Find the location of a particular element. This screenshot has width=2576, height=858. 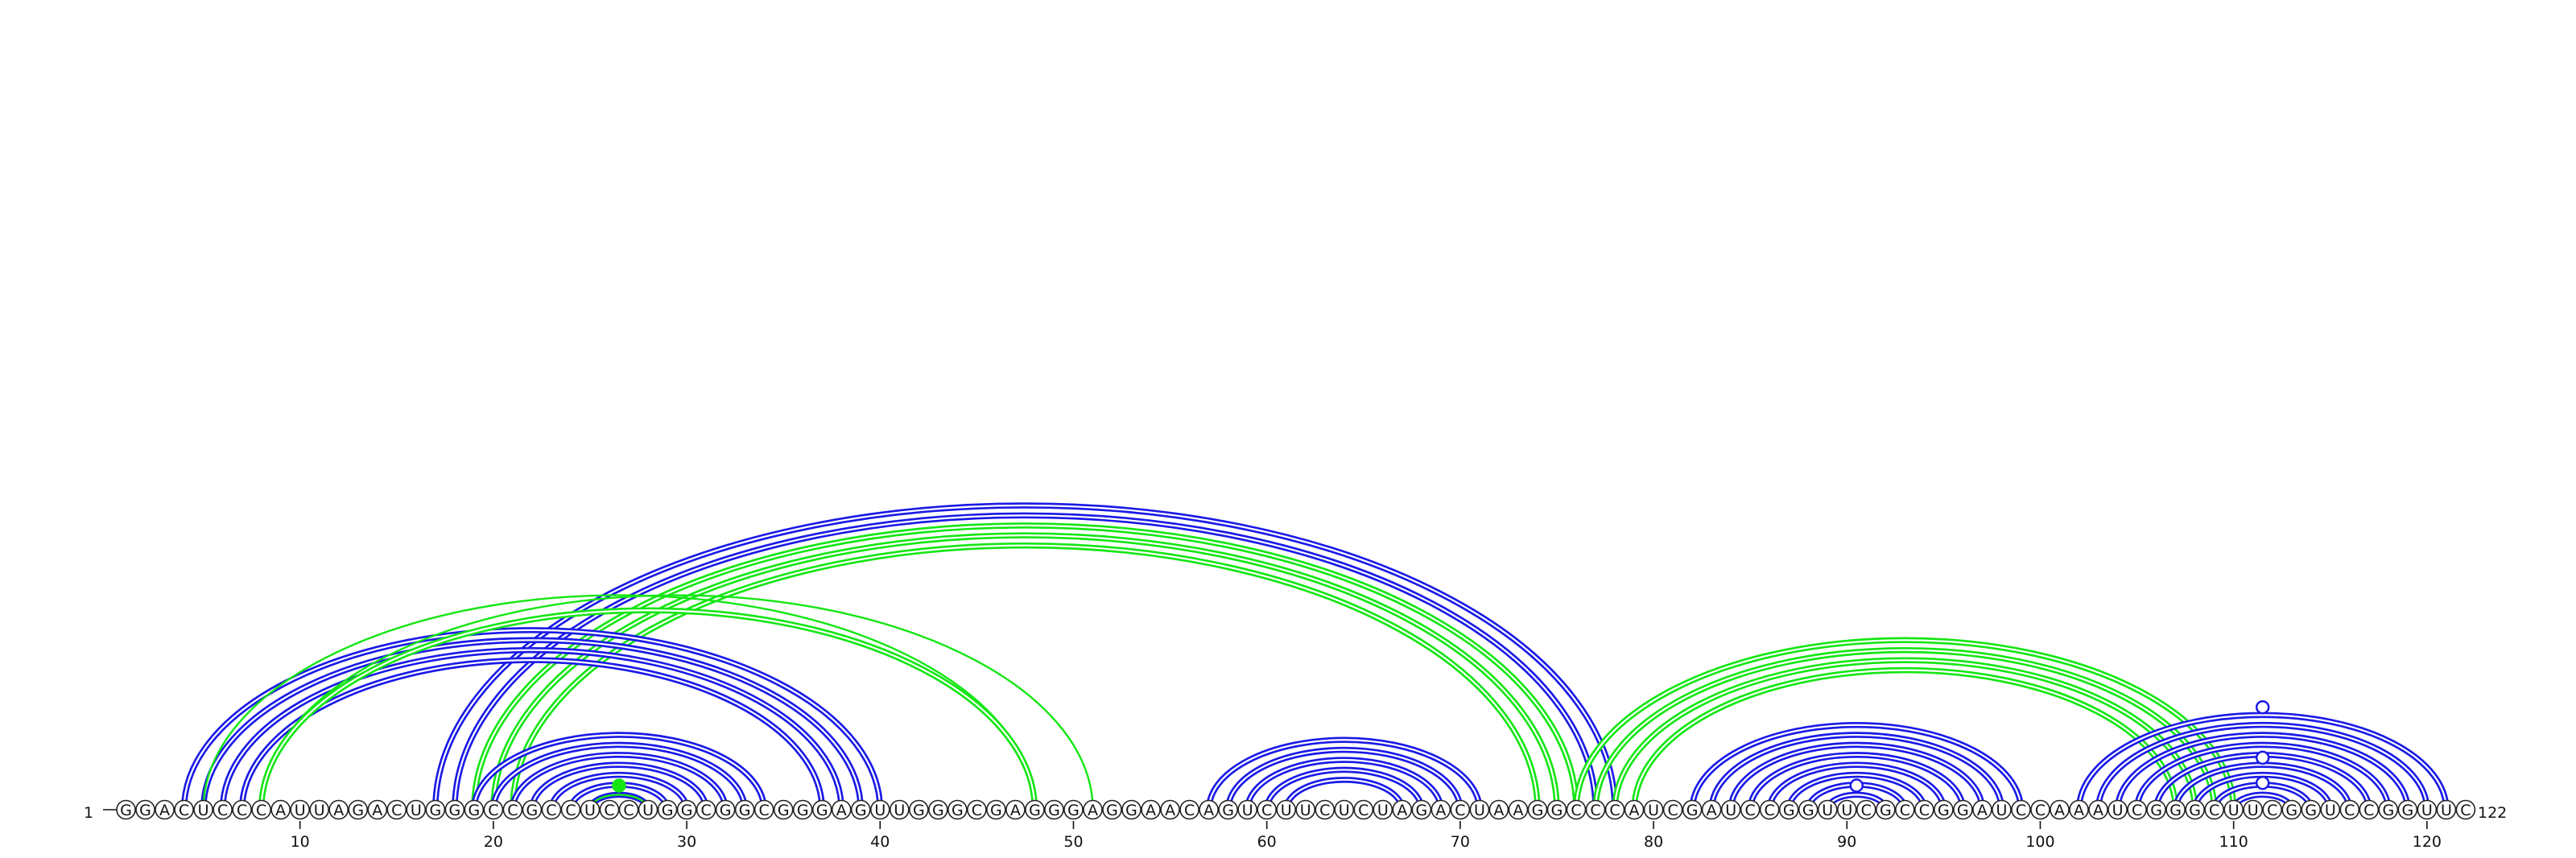

tick-label: 120 is located at coordinates (2427, 842).